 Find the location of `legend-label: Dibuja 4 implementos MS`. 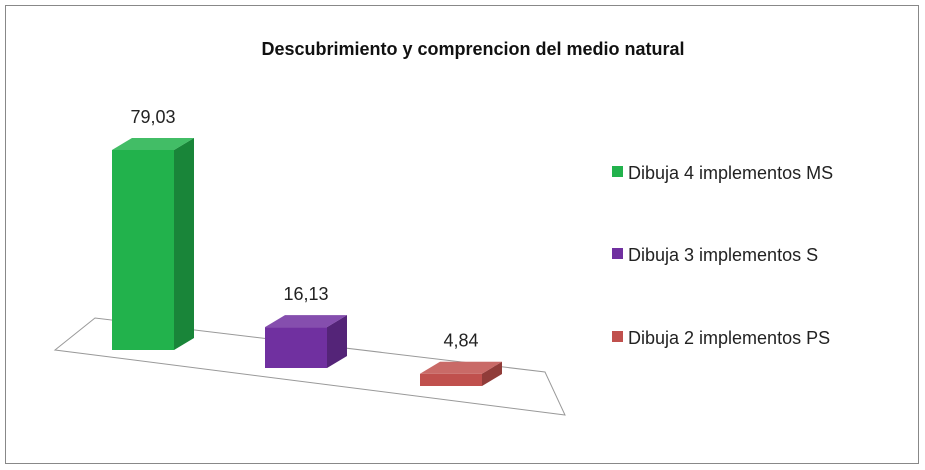

legend-label: Dibuja 4 implementos MS is located at coordinates (731, 173).